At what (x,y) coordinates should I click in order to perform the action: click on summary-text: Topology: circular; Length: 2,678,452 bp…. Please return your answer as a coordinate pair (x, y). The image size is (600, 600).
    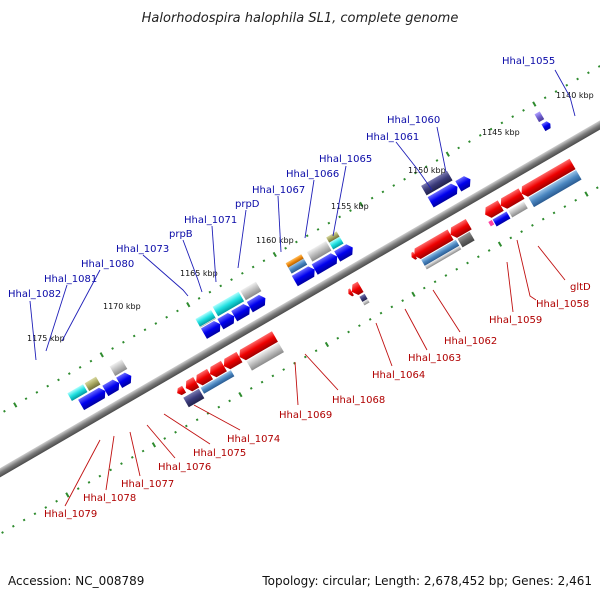
    Looking at the image, I should click on (426, 581).